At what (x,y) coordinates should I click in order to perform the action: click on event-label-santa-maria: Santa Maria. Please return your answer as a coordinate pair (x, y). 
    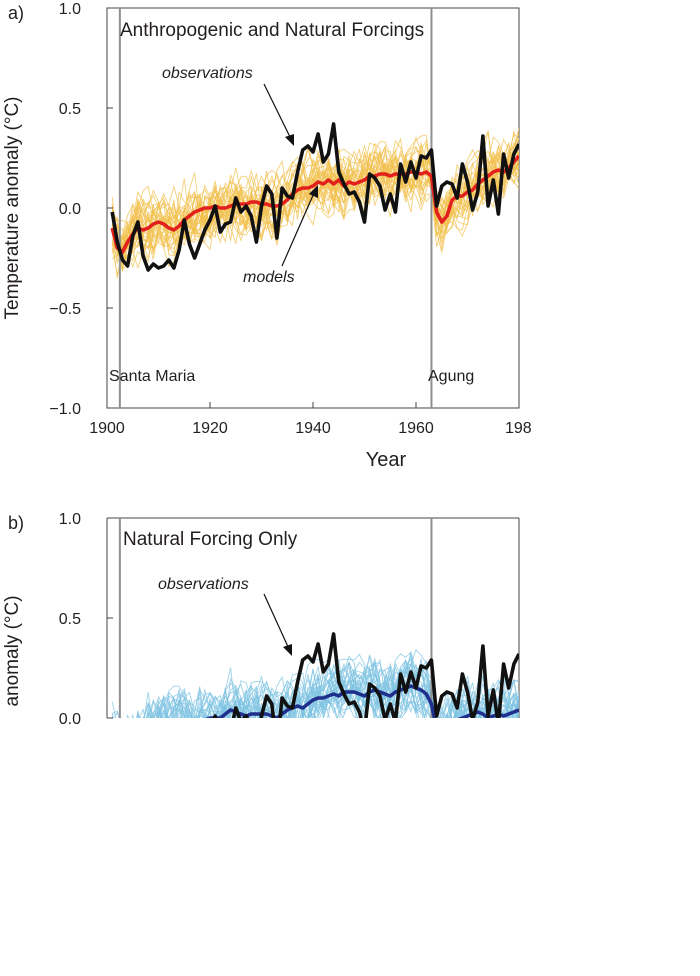
    Looking at the image, I should click on (152, 376).